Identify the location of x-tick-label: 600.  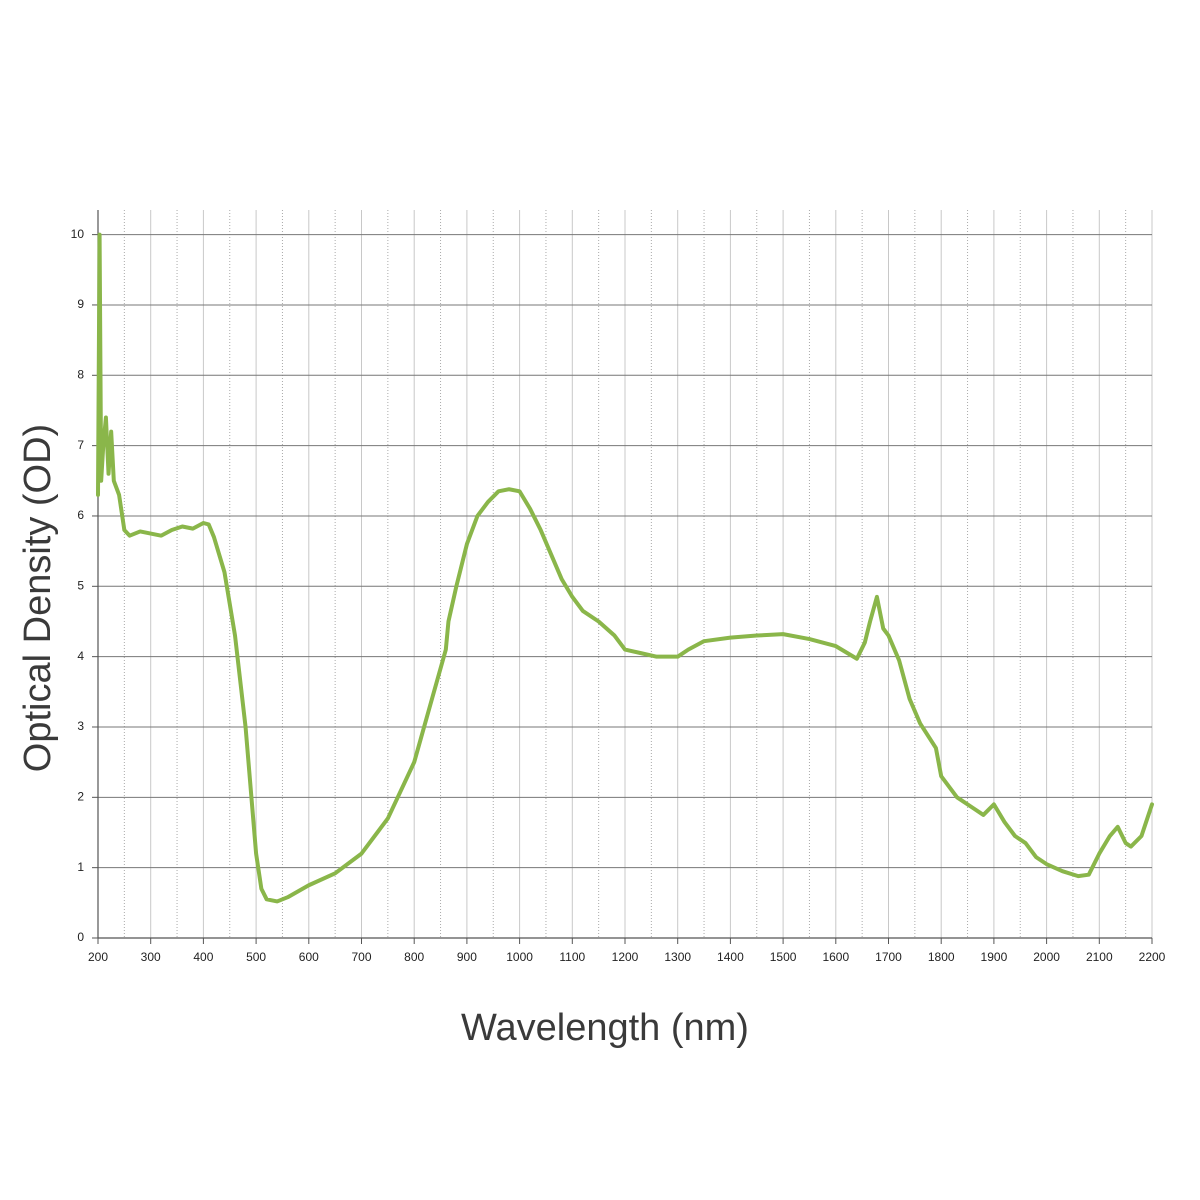
(309, 957).